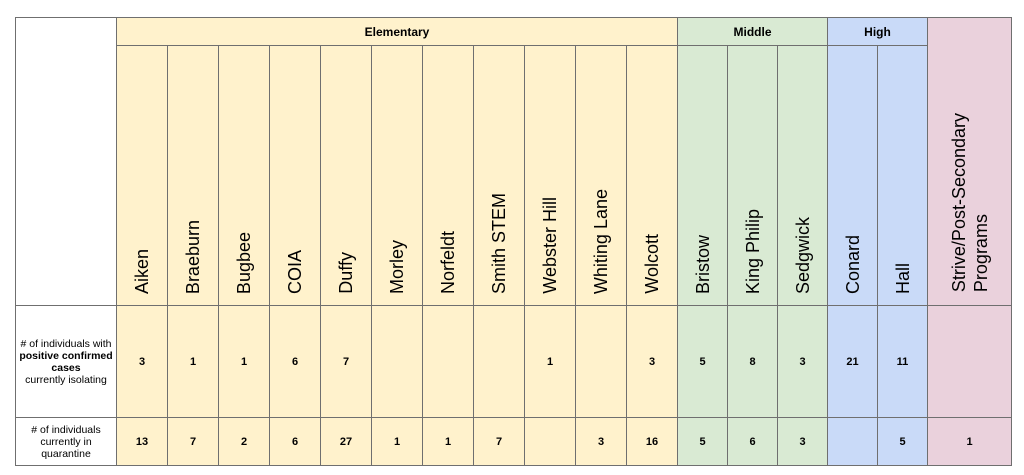 The height and width of the screenshot is (475, 1024). Describe the element at coordinates (448, 175) in the screenshot. I see `school-header-norfeldt: Norfeldt` at that location.